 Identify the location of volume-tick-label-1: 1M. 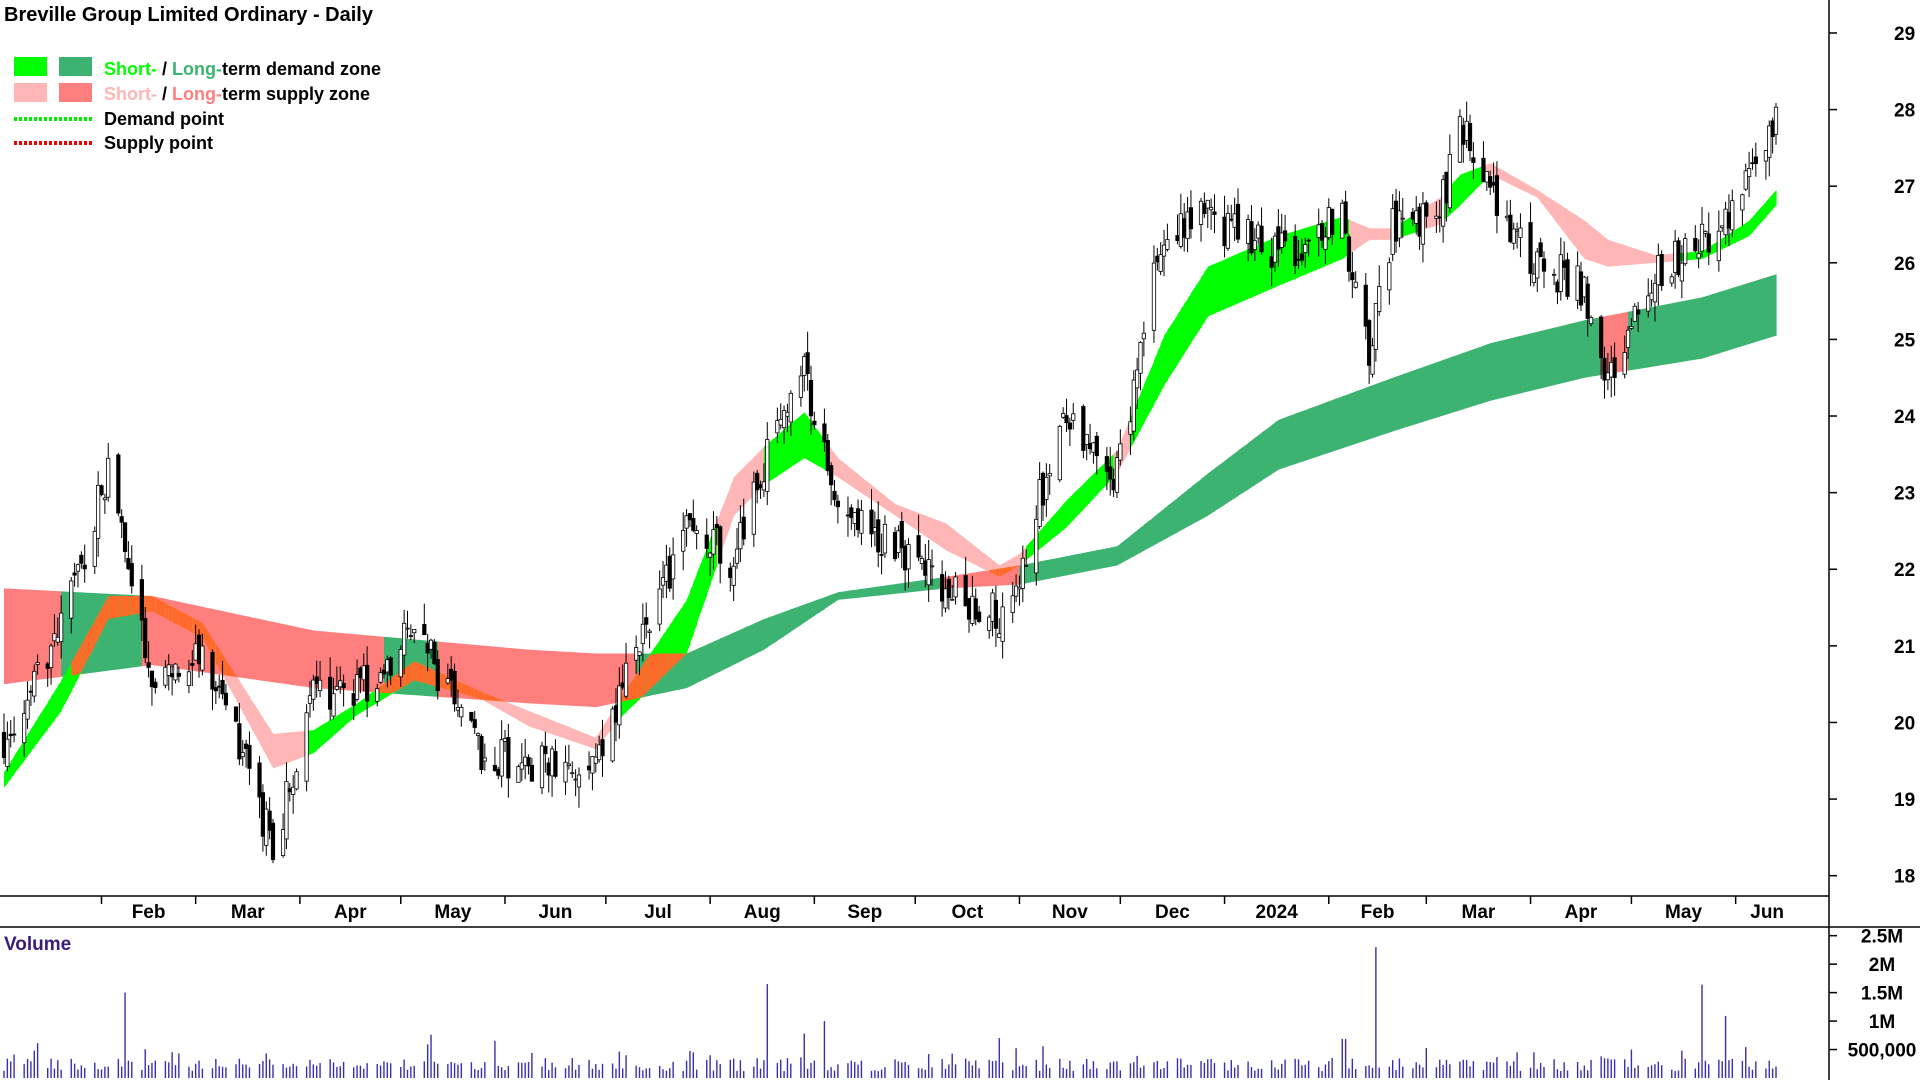
(1882, 1022).